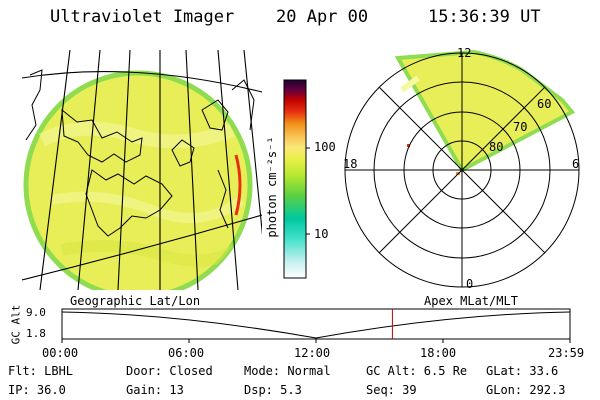 The height and width of the screenshot is (400, 600). I want to click on polar-label-0: 0, so click(470, 284).